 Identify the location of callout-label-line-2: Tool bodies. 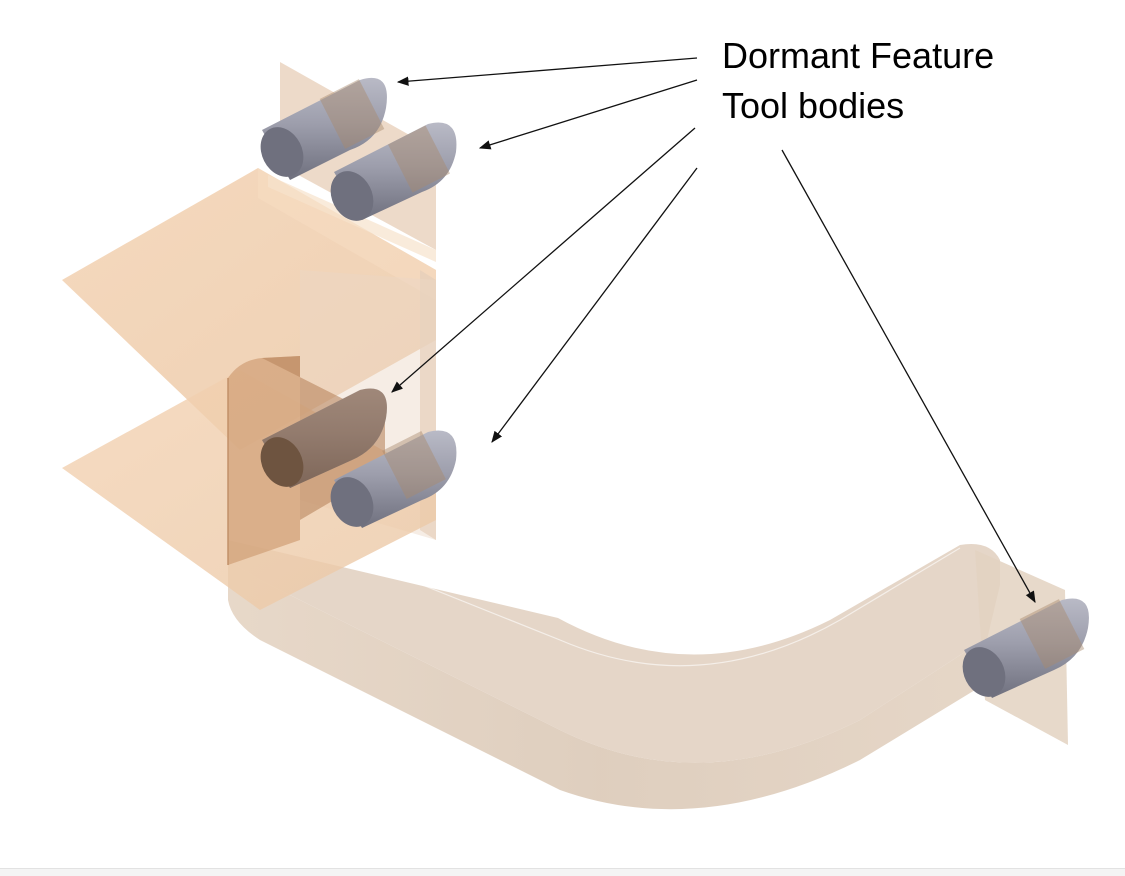
(813, 105).